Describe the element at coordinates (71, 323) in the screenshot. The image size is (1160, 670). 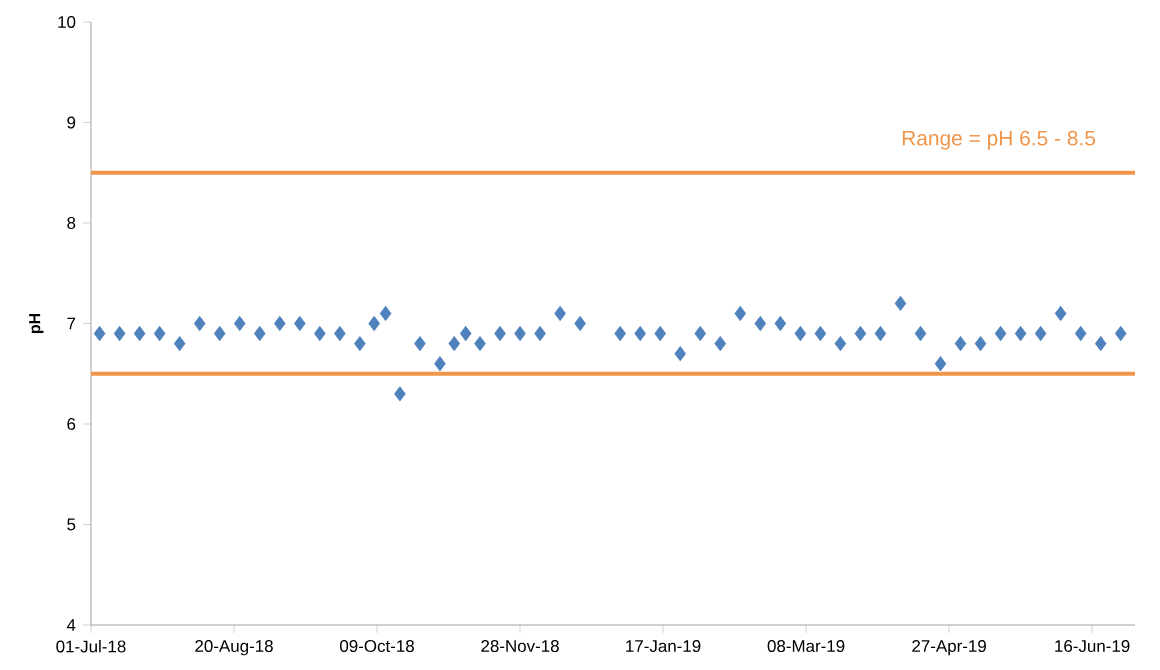
I see `y-tick-label: 7` at that location.